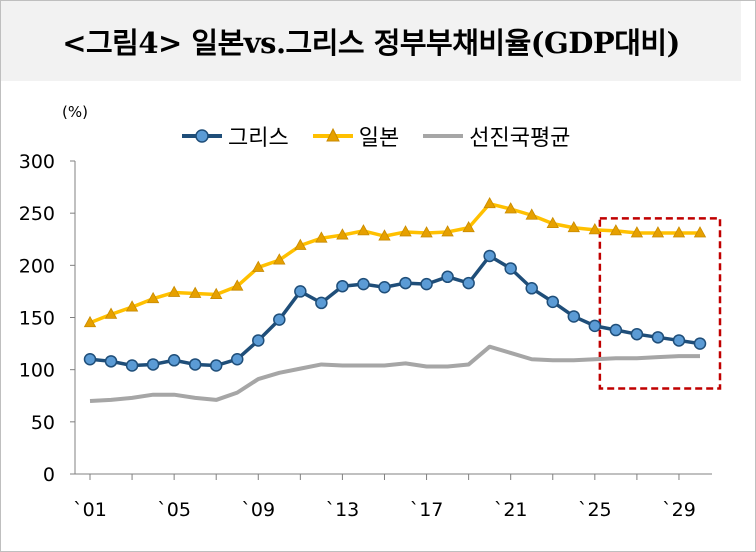  What do you see at coordinates (90, 510) in the screenshot?
I see `x-tick-label: `01` at bounding box center [90, 510].